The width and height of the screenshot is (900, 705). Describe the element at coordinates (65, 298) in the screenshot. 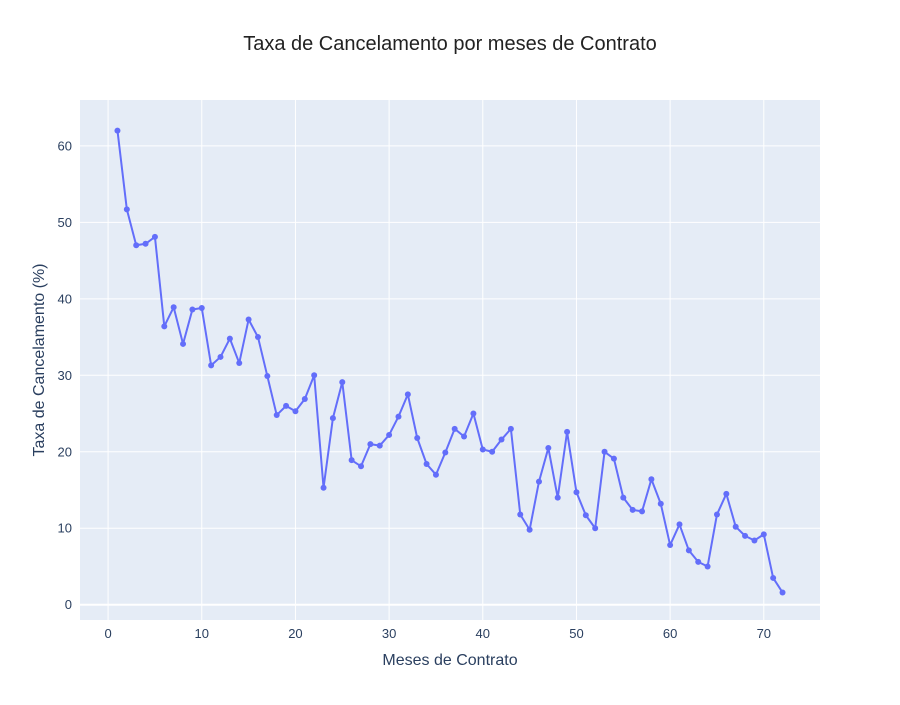

I see `y-tick-label: 40` at that location.